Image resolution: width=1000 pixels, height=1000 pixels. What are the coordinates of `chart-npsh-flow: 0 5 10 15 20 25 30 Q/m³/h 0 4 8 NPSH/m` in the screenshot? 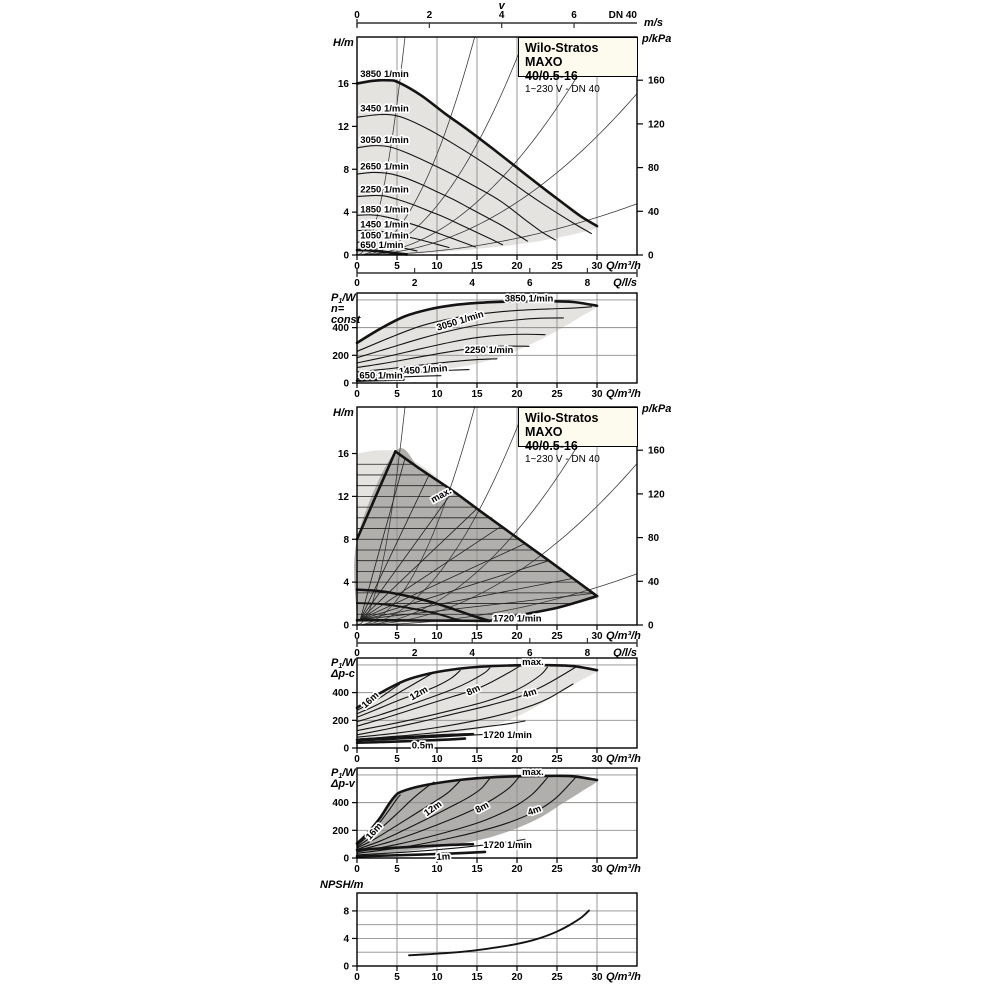 It's located at (480, 931).